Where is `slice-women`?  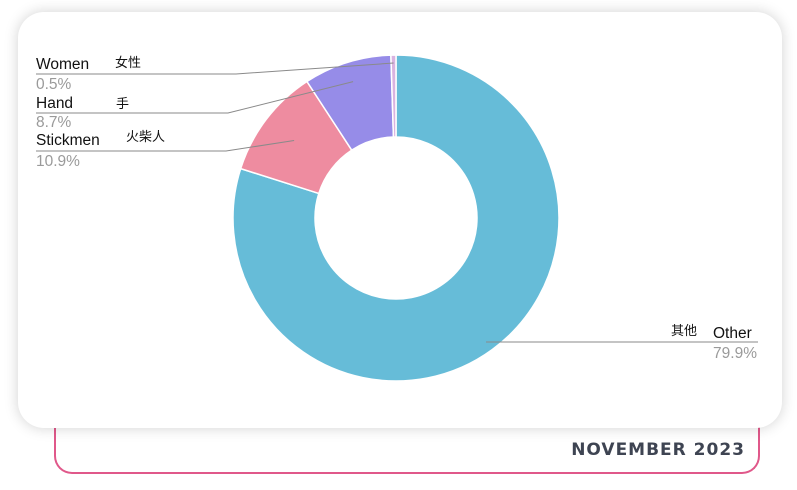
slice-women is located at coordinates (393, 96).